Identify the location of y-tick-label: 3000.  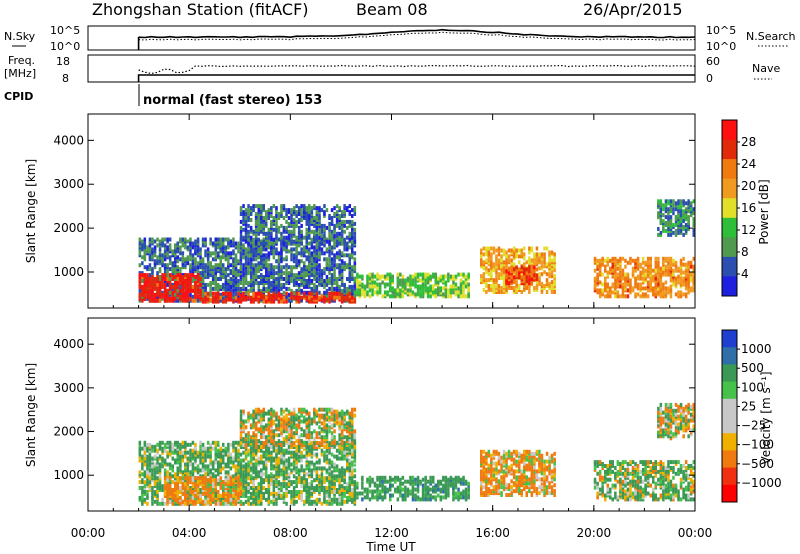
(68, 184).